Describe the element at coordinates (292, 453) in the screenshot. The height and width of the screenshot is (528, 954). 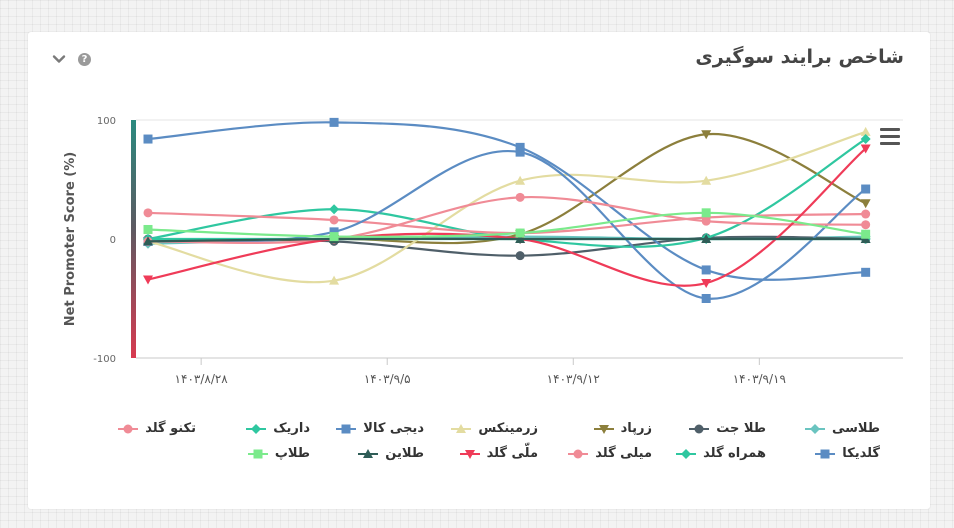
I see `legend-label: طلاپ` at that location.